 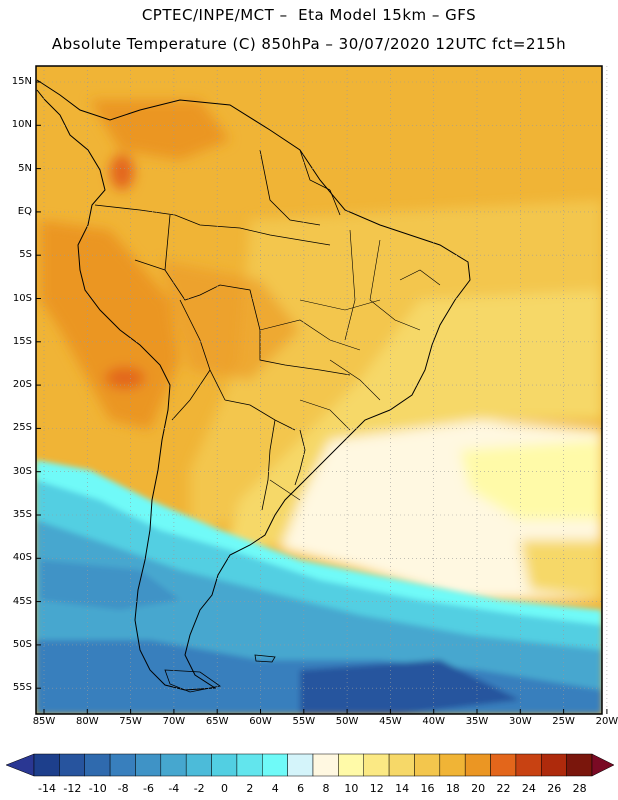 I want to click on field-10-14-east, so click(x=561, y=570).